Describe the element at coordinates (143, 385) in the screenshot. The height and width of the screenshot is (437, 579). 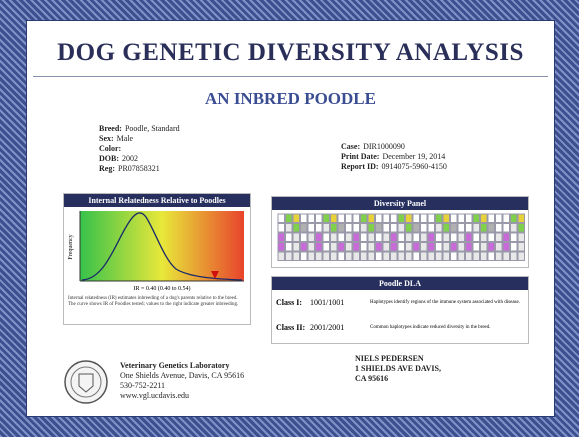
I see `lab-phone: 530-752-2211` at that location.